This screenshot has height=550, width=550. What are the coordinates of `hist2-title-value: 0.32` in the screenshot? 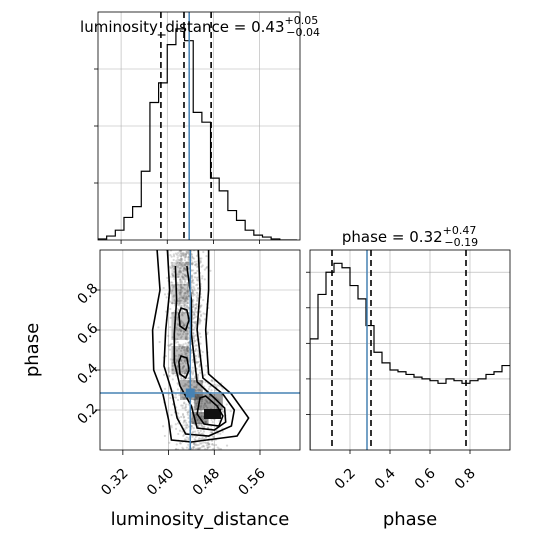 It's located at (425, 237).